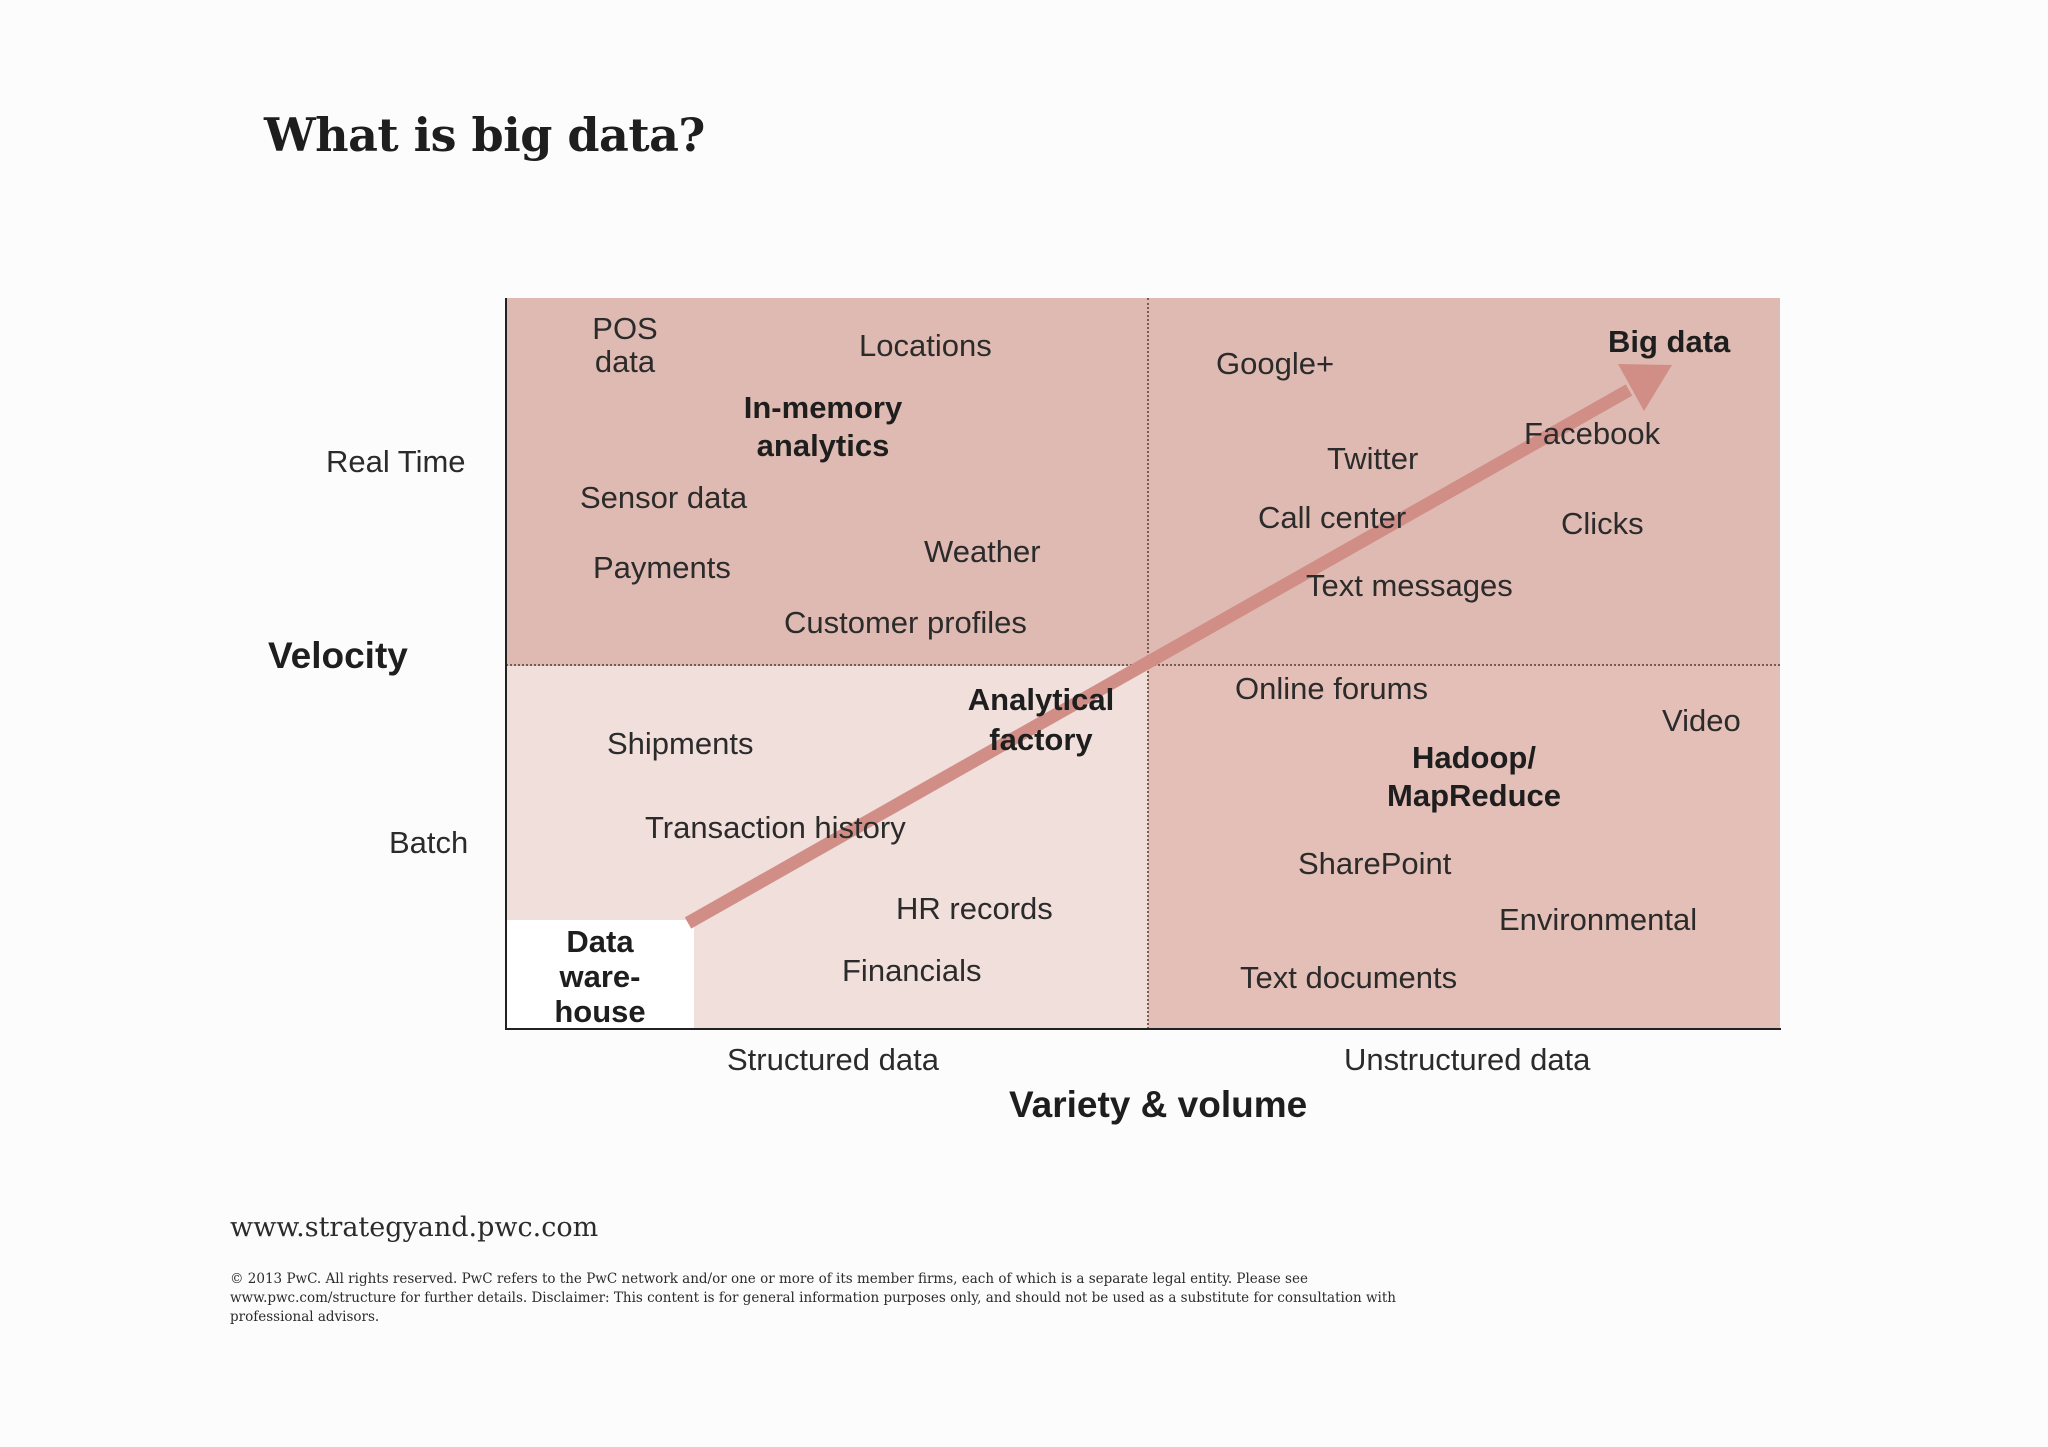 The image size is (2048, 1447). Describe the element at coordinates (664, 497) in the screenshot. I see `item-sensor-data: Sensor data` at that location.